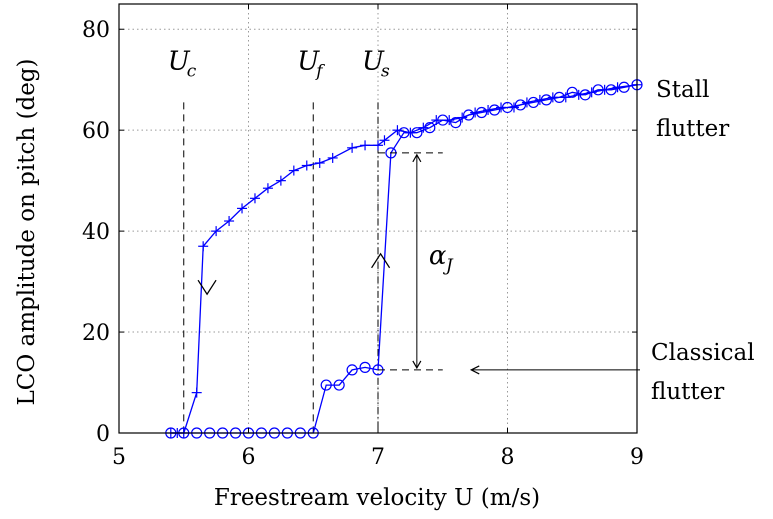 This screenshot has width=773, height=519. Describe the element at coordinates (417, 158) in the screenshot. I see `jump-arrowhead-up` at that location.